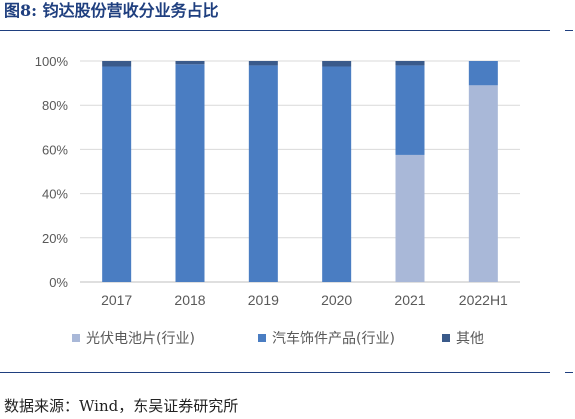 The image size is (575, 419). Describe the element at coordinates (121, 406) in the screenshot. I see `source-note: 数据来源：Wind，东吴证券研究所` at that location.